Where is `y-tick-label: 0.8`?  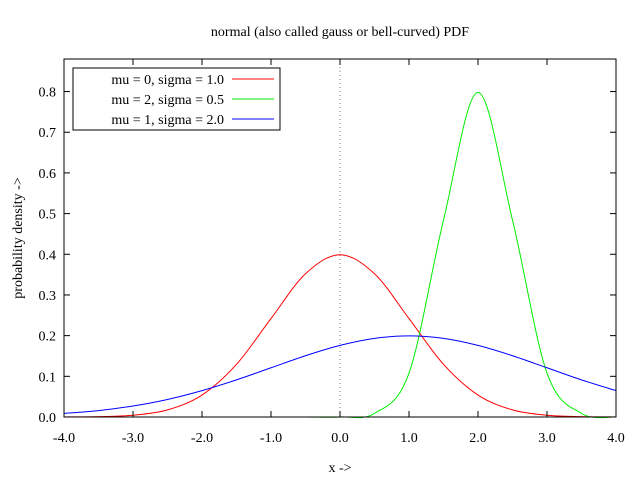
y-tick-label: 0.8 is located at coordinates (48, 93).